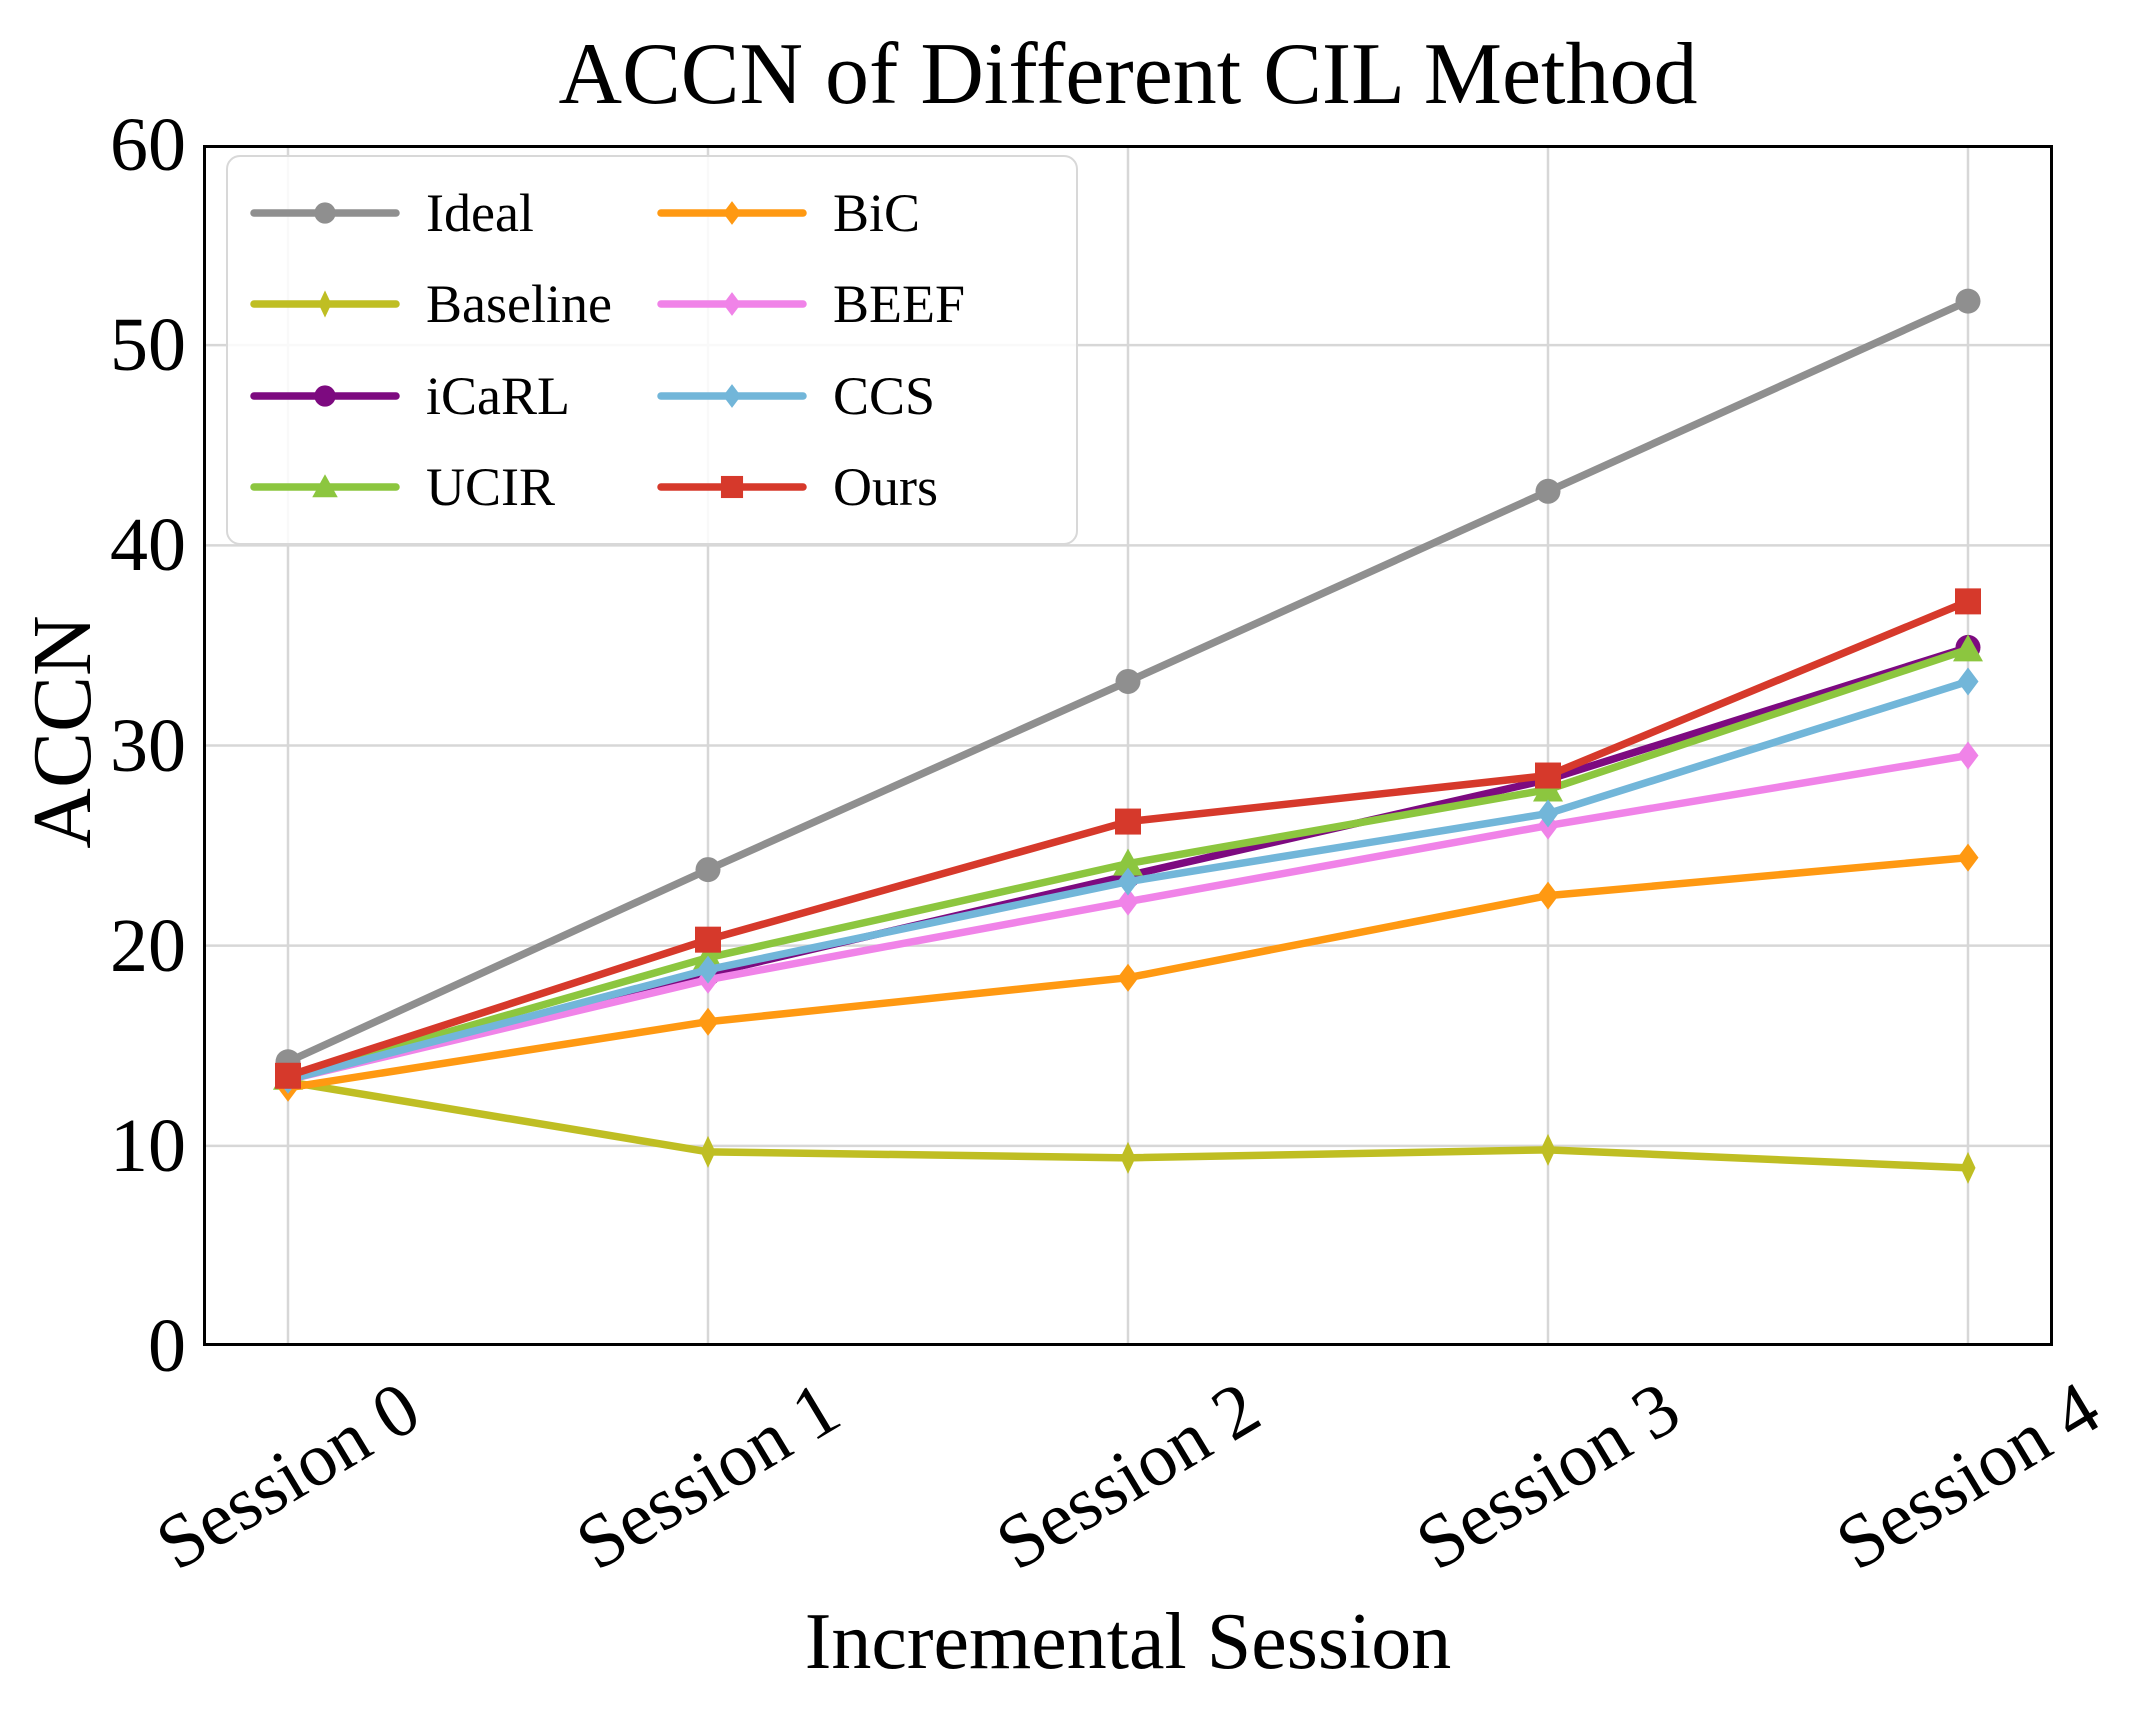 The height and width of the screenshot is (1717, 2150). I want to click on y-tick-label-0: 0, so click(167, 1346).